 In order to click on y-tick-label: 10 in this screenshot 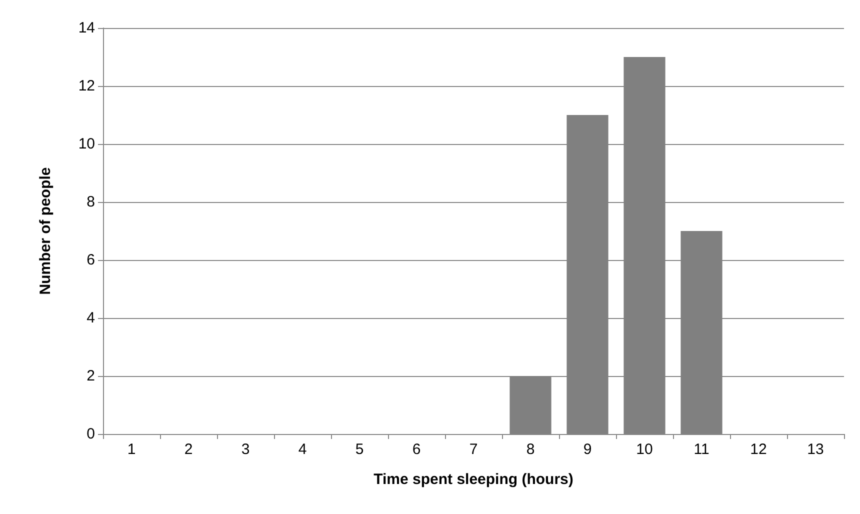, I will do `click(86, 144)`.